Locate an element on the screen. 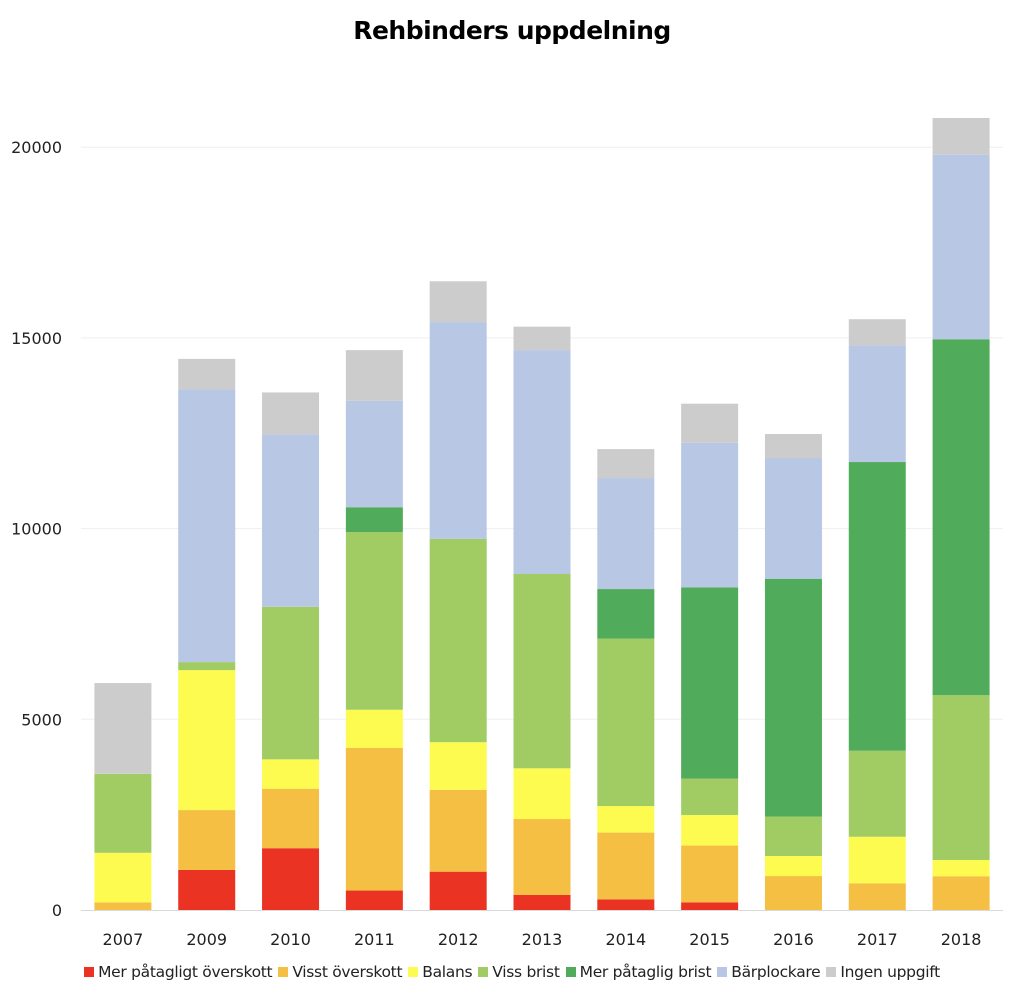 This screenshot has height=1006, width=1024. legend-item: Mer påtagligt överskott is located at coordinates (178, 972).